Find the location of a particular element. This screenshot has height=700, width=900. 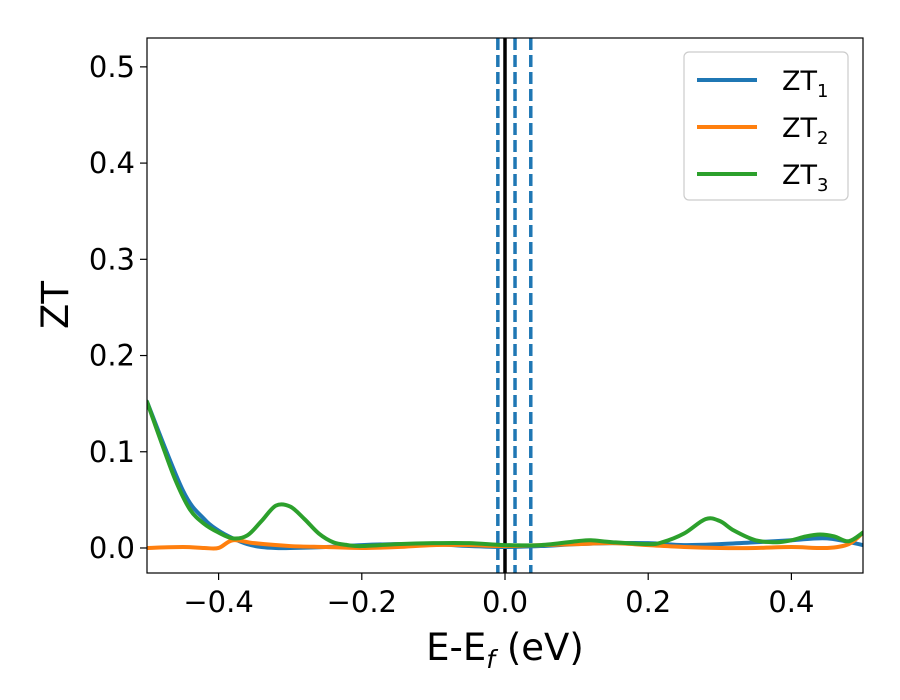

x-axis: −0.4 −0.2 0.0 0.2 0.4 is located at coordinates (498, 596).